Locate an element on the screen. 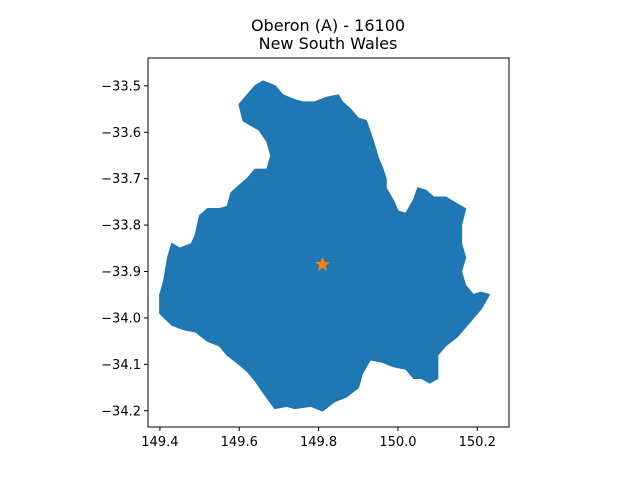 The height and width of the screenshot is (480, 640). y-tick-label: −33.5 is located at coordinates (121, 86).